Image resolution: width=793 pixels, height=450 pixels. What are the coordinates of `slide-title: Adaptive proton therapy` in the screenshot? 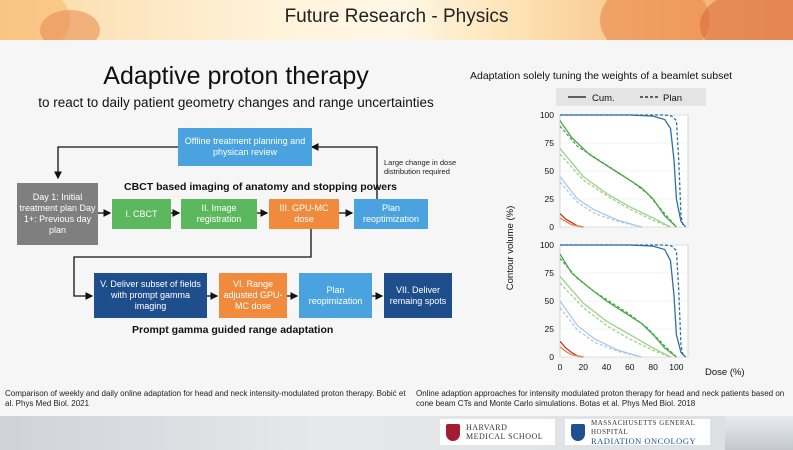 It's located at (236, 76).